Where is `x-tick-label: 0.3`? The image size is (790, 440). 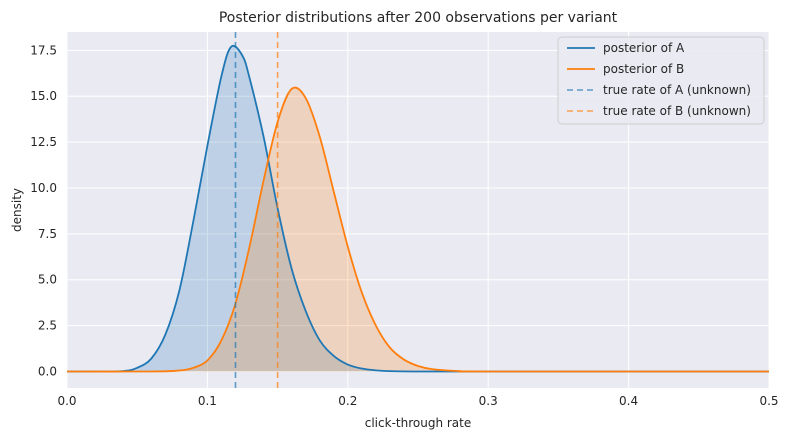
x-tick-label: 0.3 is located at coordinates (488, 401).